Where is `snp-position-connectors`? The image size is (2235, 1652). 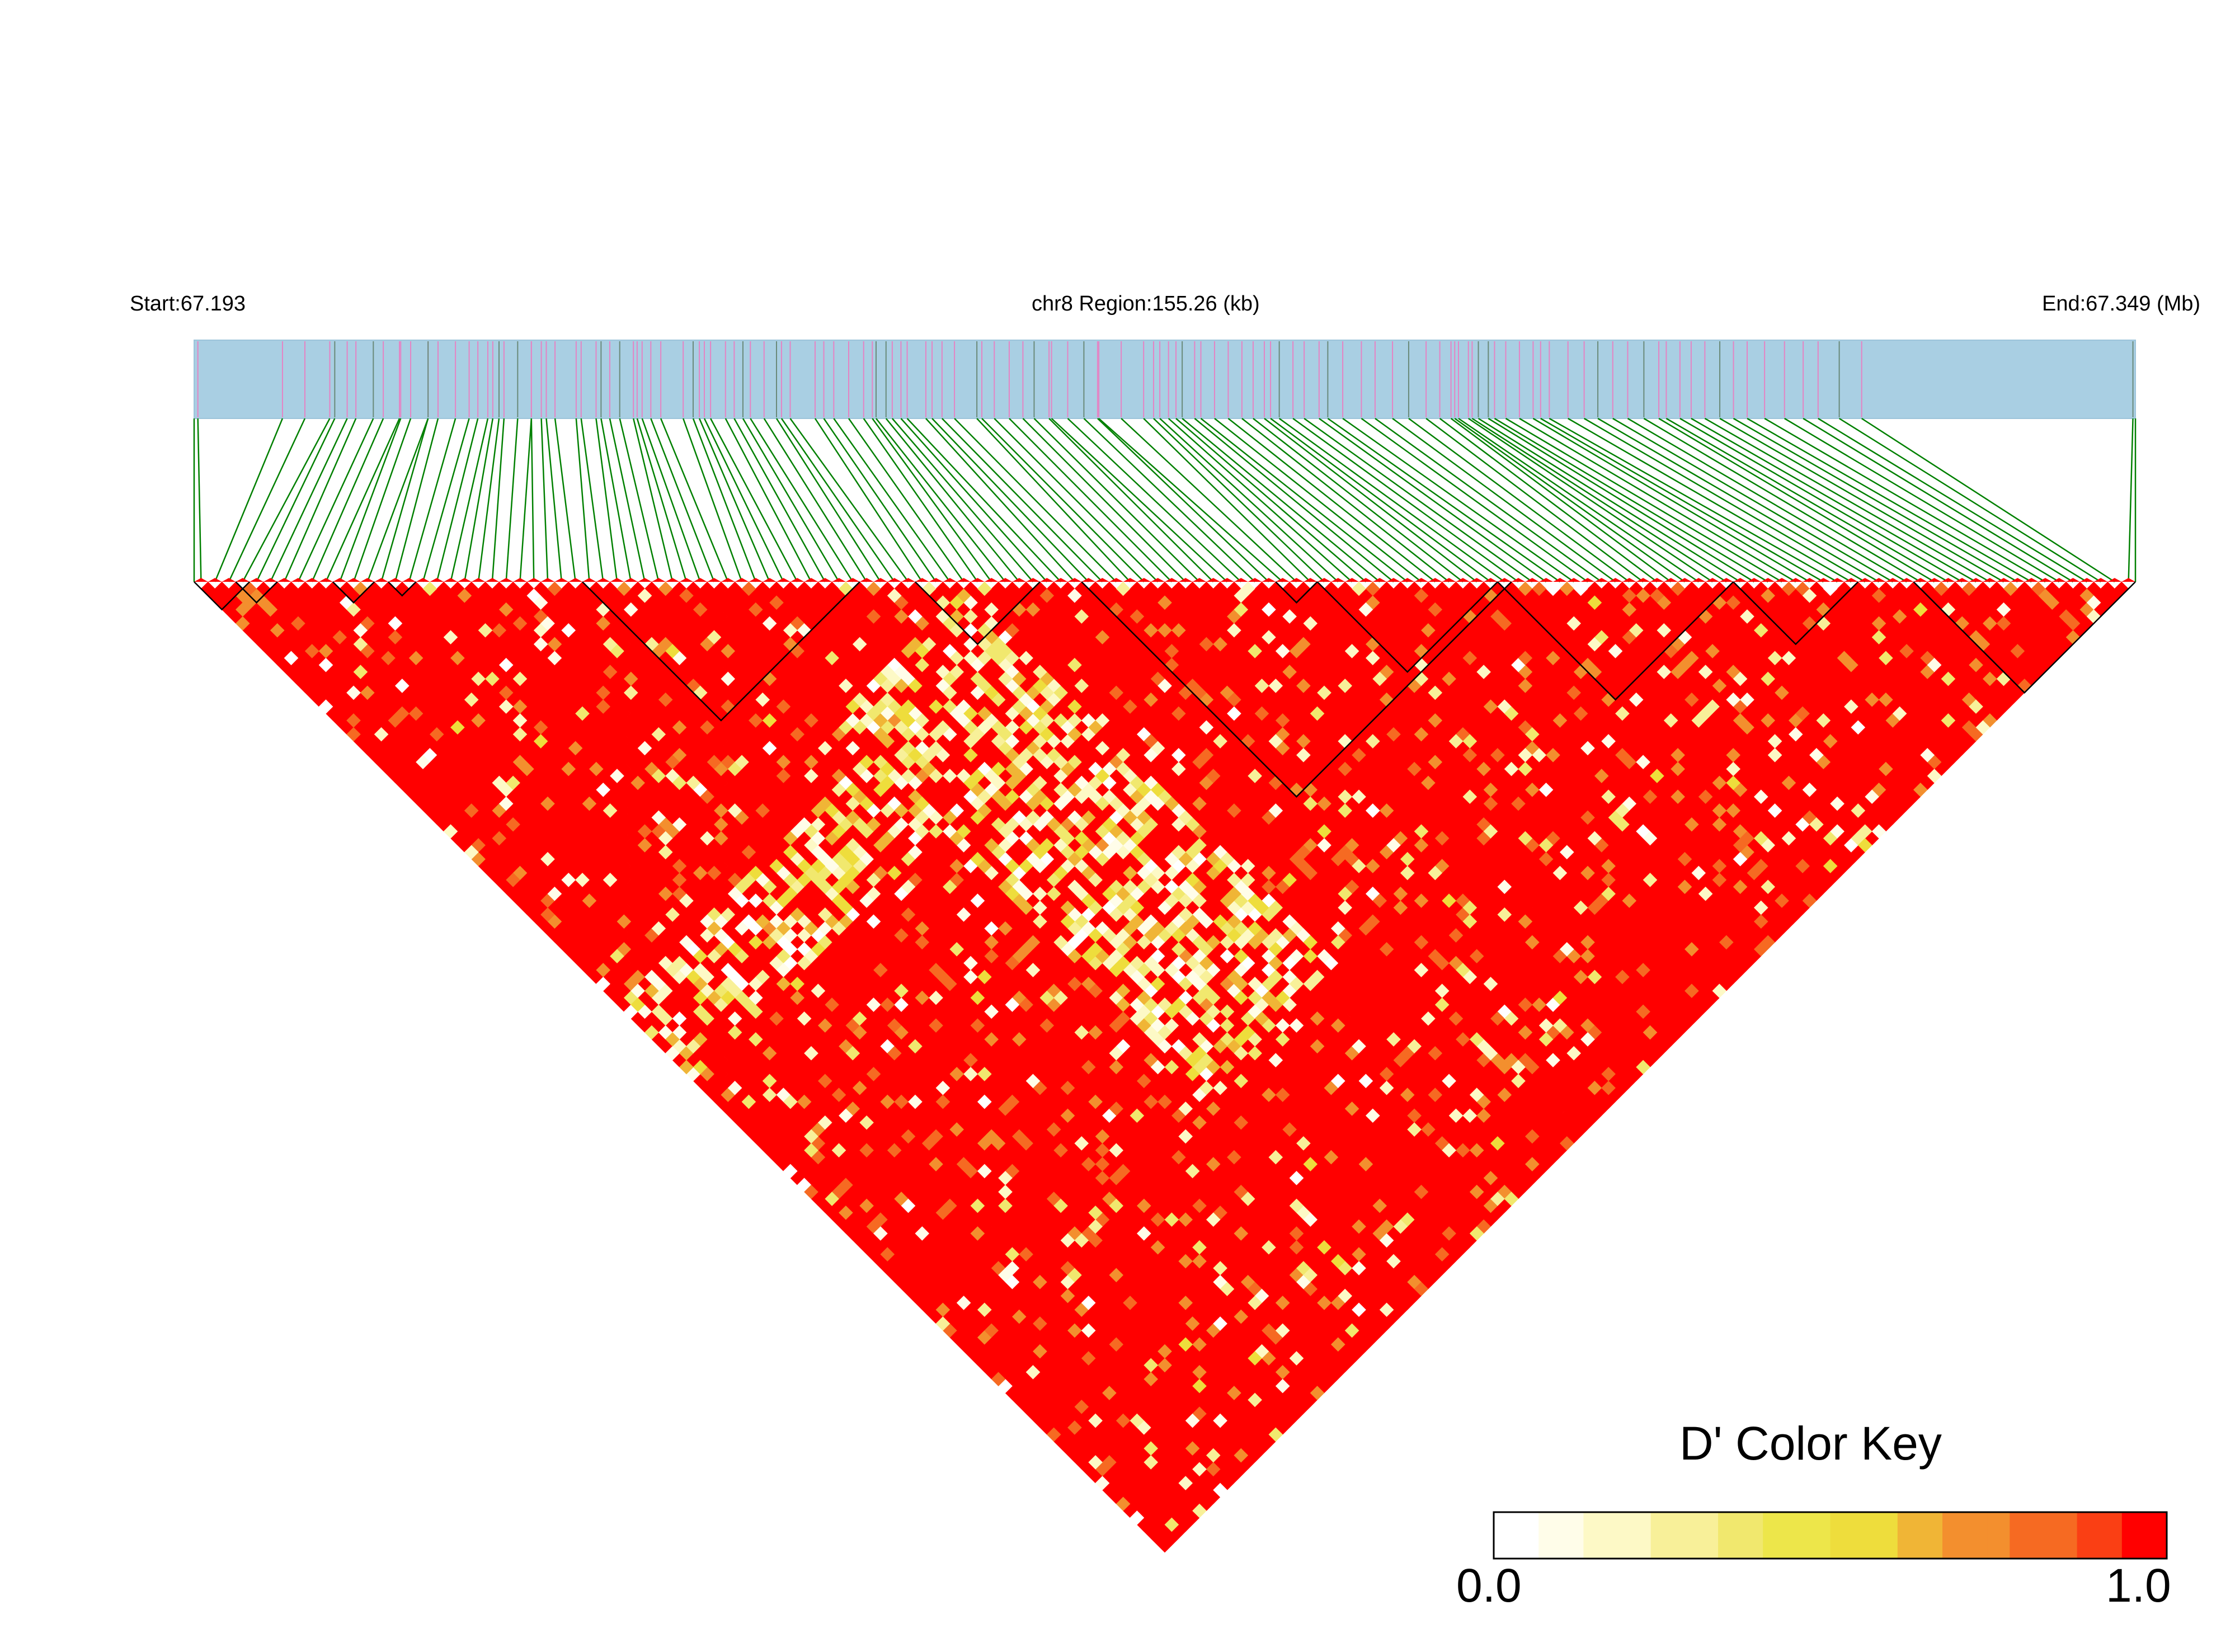
snp-position-connectors is located at coordinates (1165, 500).